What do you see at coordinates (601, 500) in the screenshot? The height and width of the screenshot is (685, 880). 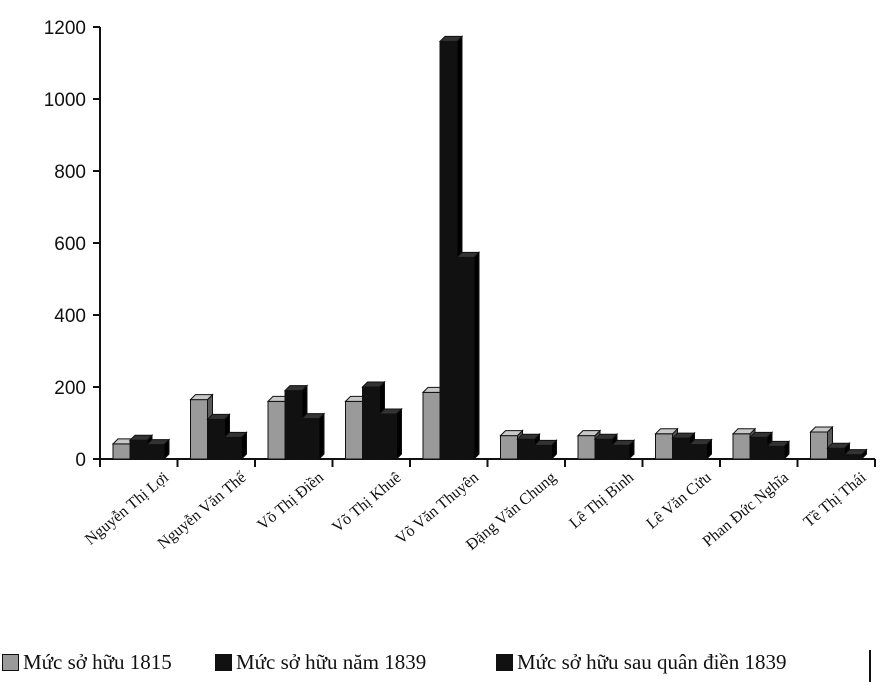 I see `x-category-label: Lê Thị Bình` at bounding box center [601, 500].